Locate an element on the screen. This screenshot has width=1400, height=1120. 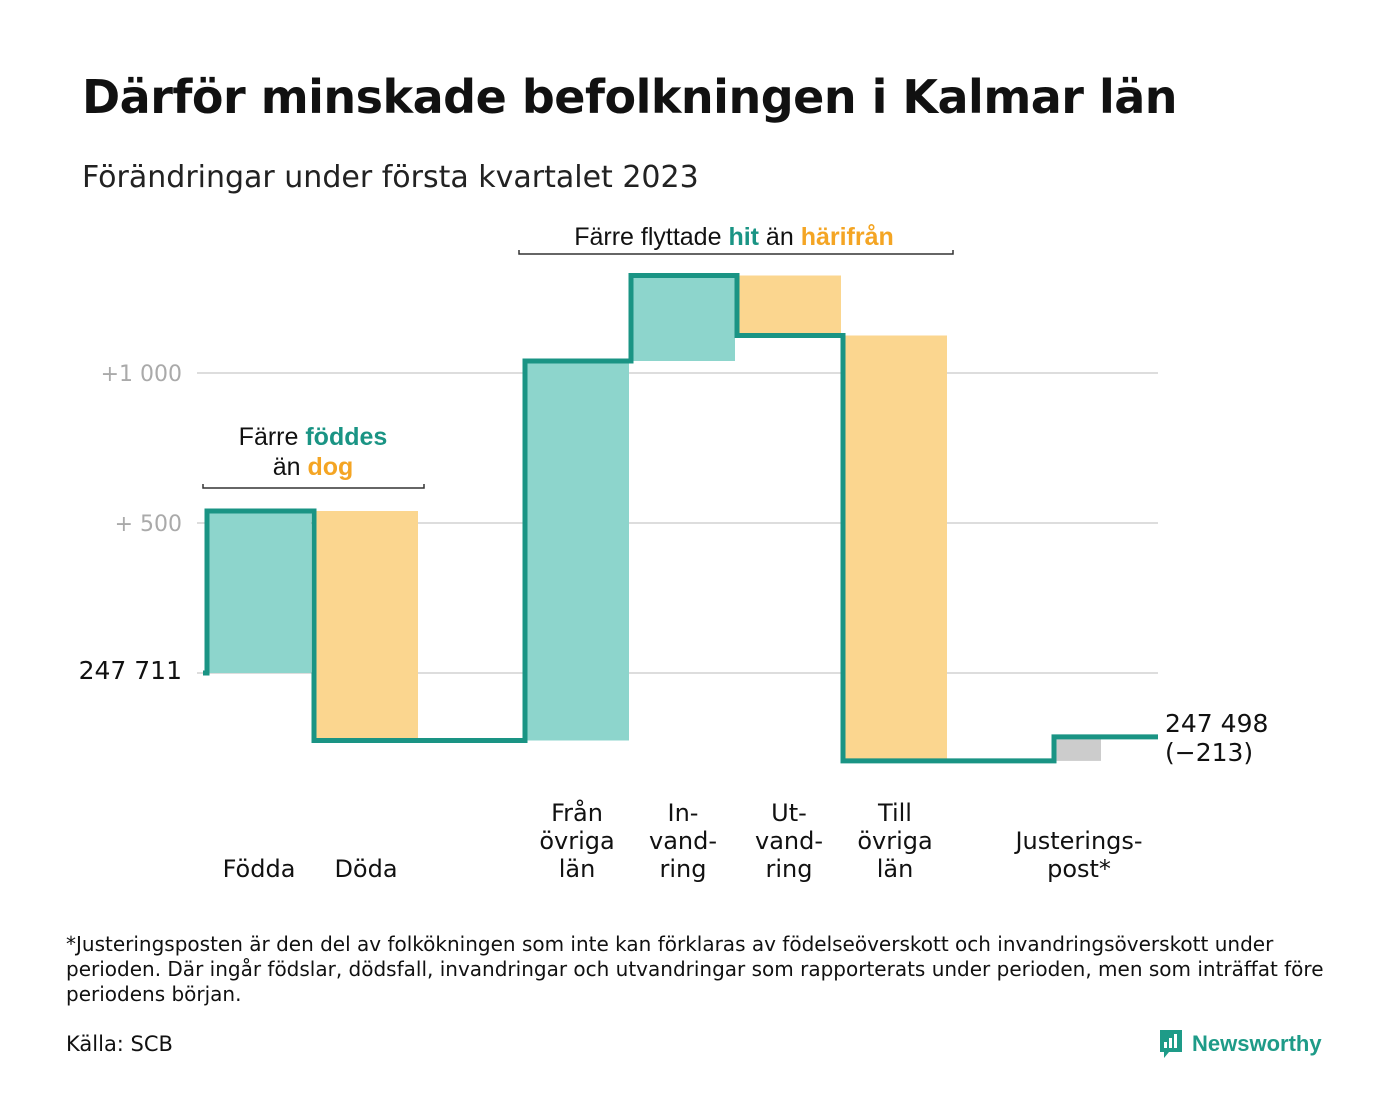
annotation-text: Färre föddes is located at coordinates (313, 437).